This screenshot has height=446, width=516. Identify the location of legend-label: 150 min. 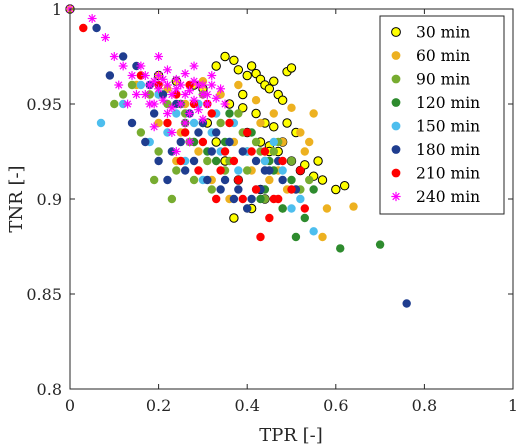
(448, 127).